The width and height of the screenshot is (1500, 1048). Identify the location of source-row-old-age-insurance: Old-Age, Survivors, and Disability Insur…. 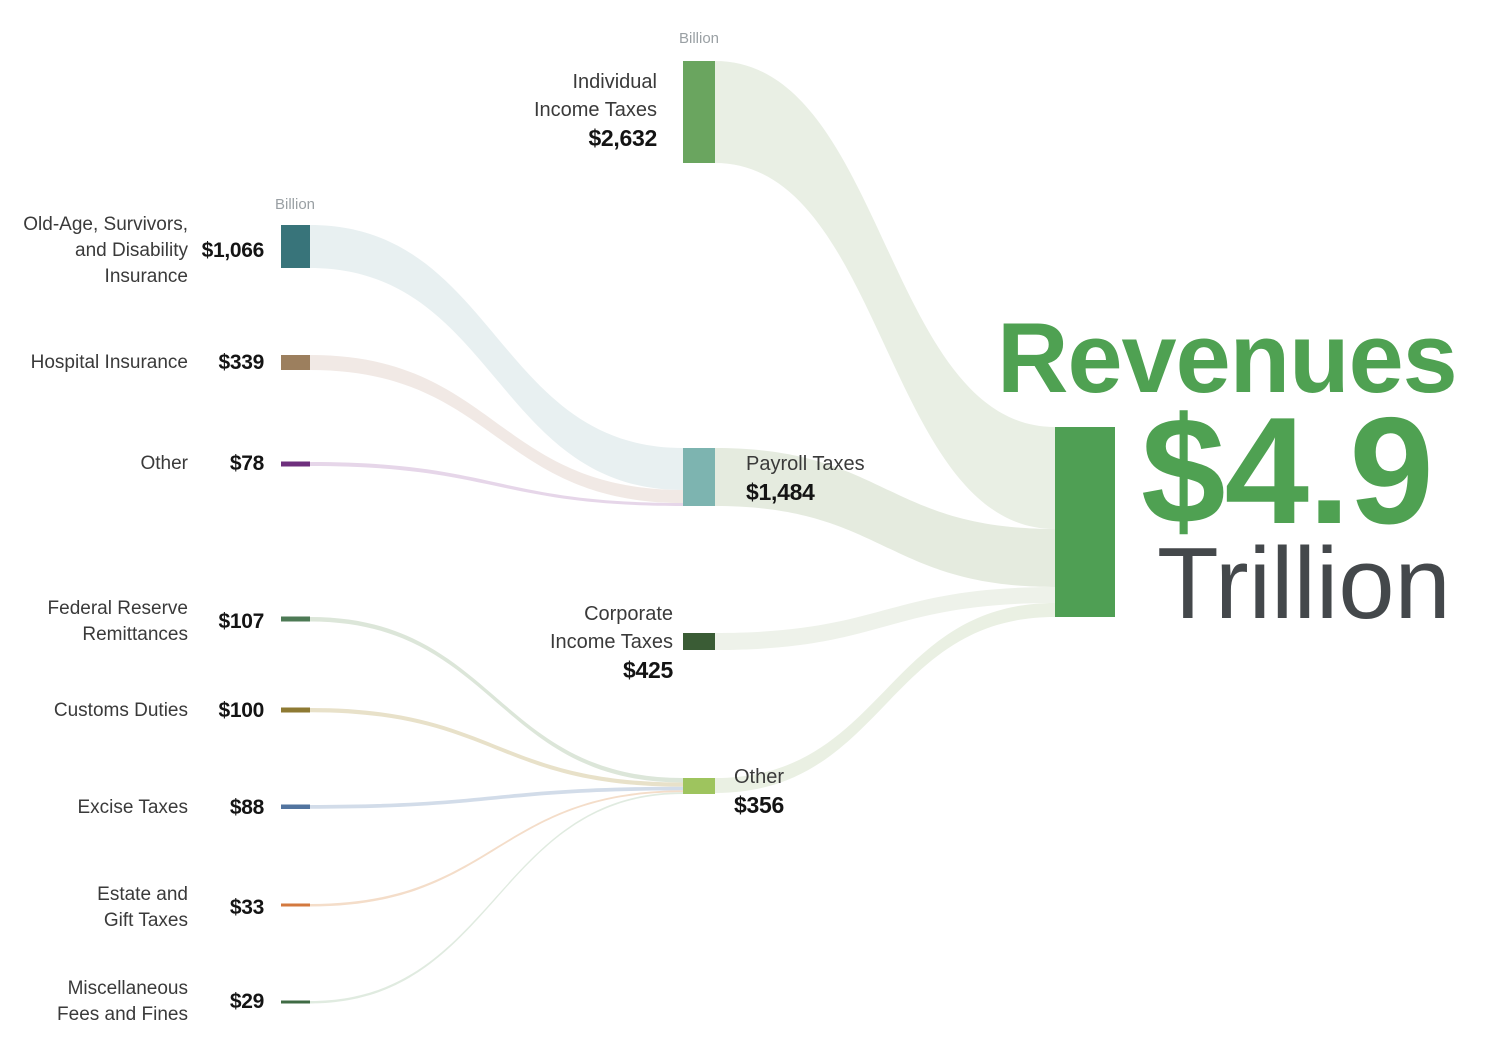
(132, 251).